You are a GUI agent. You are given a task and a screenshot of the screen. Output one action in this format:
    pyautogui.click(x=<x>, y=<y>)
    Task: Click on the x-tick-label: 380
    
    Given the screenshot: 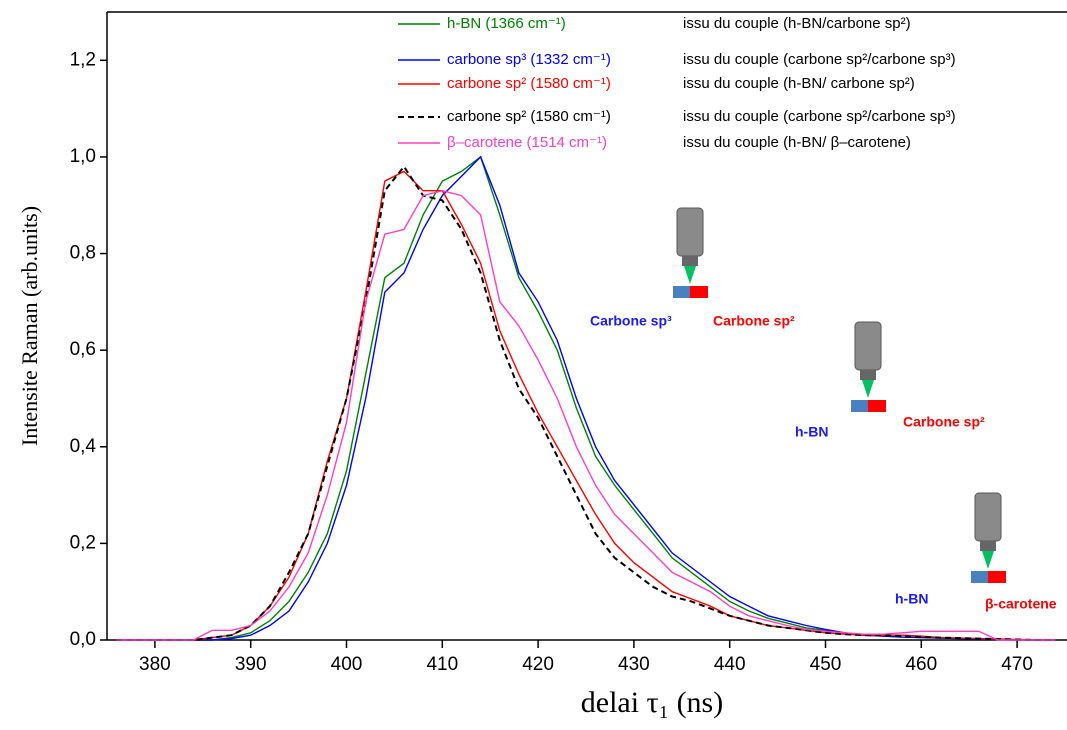 What is the action you would take?
    pyautogui.click(x=155, y=664)
    